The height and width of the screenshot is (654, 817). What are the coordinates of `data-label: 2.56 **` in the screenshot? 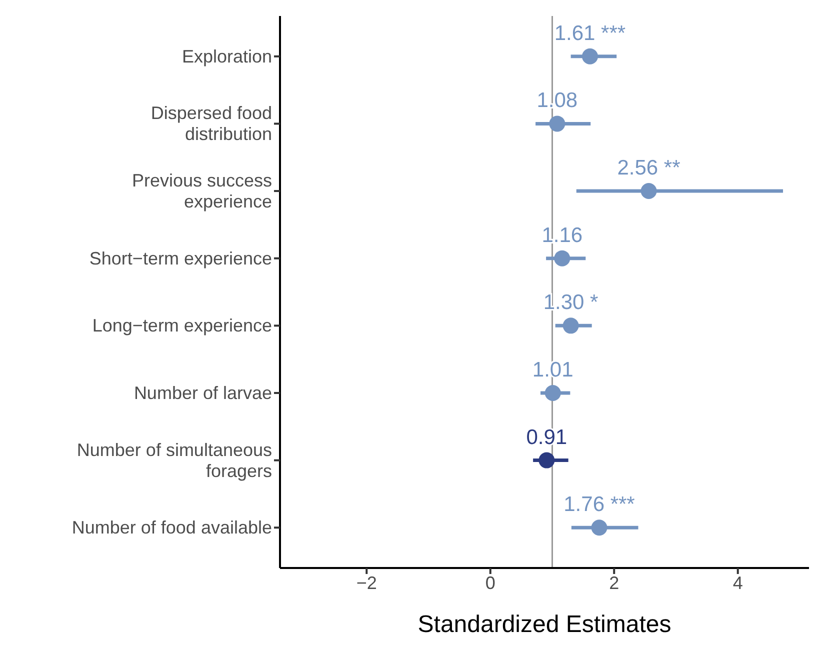 It's located at (648, 168).